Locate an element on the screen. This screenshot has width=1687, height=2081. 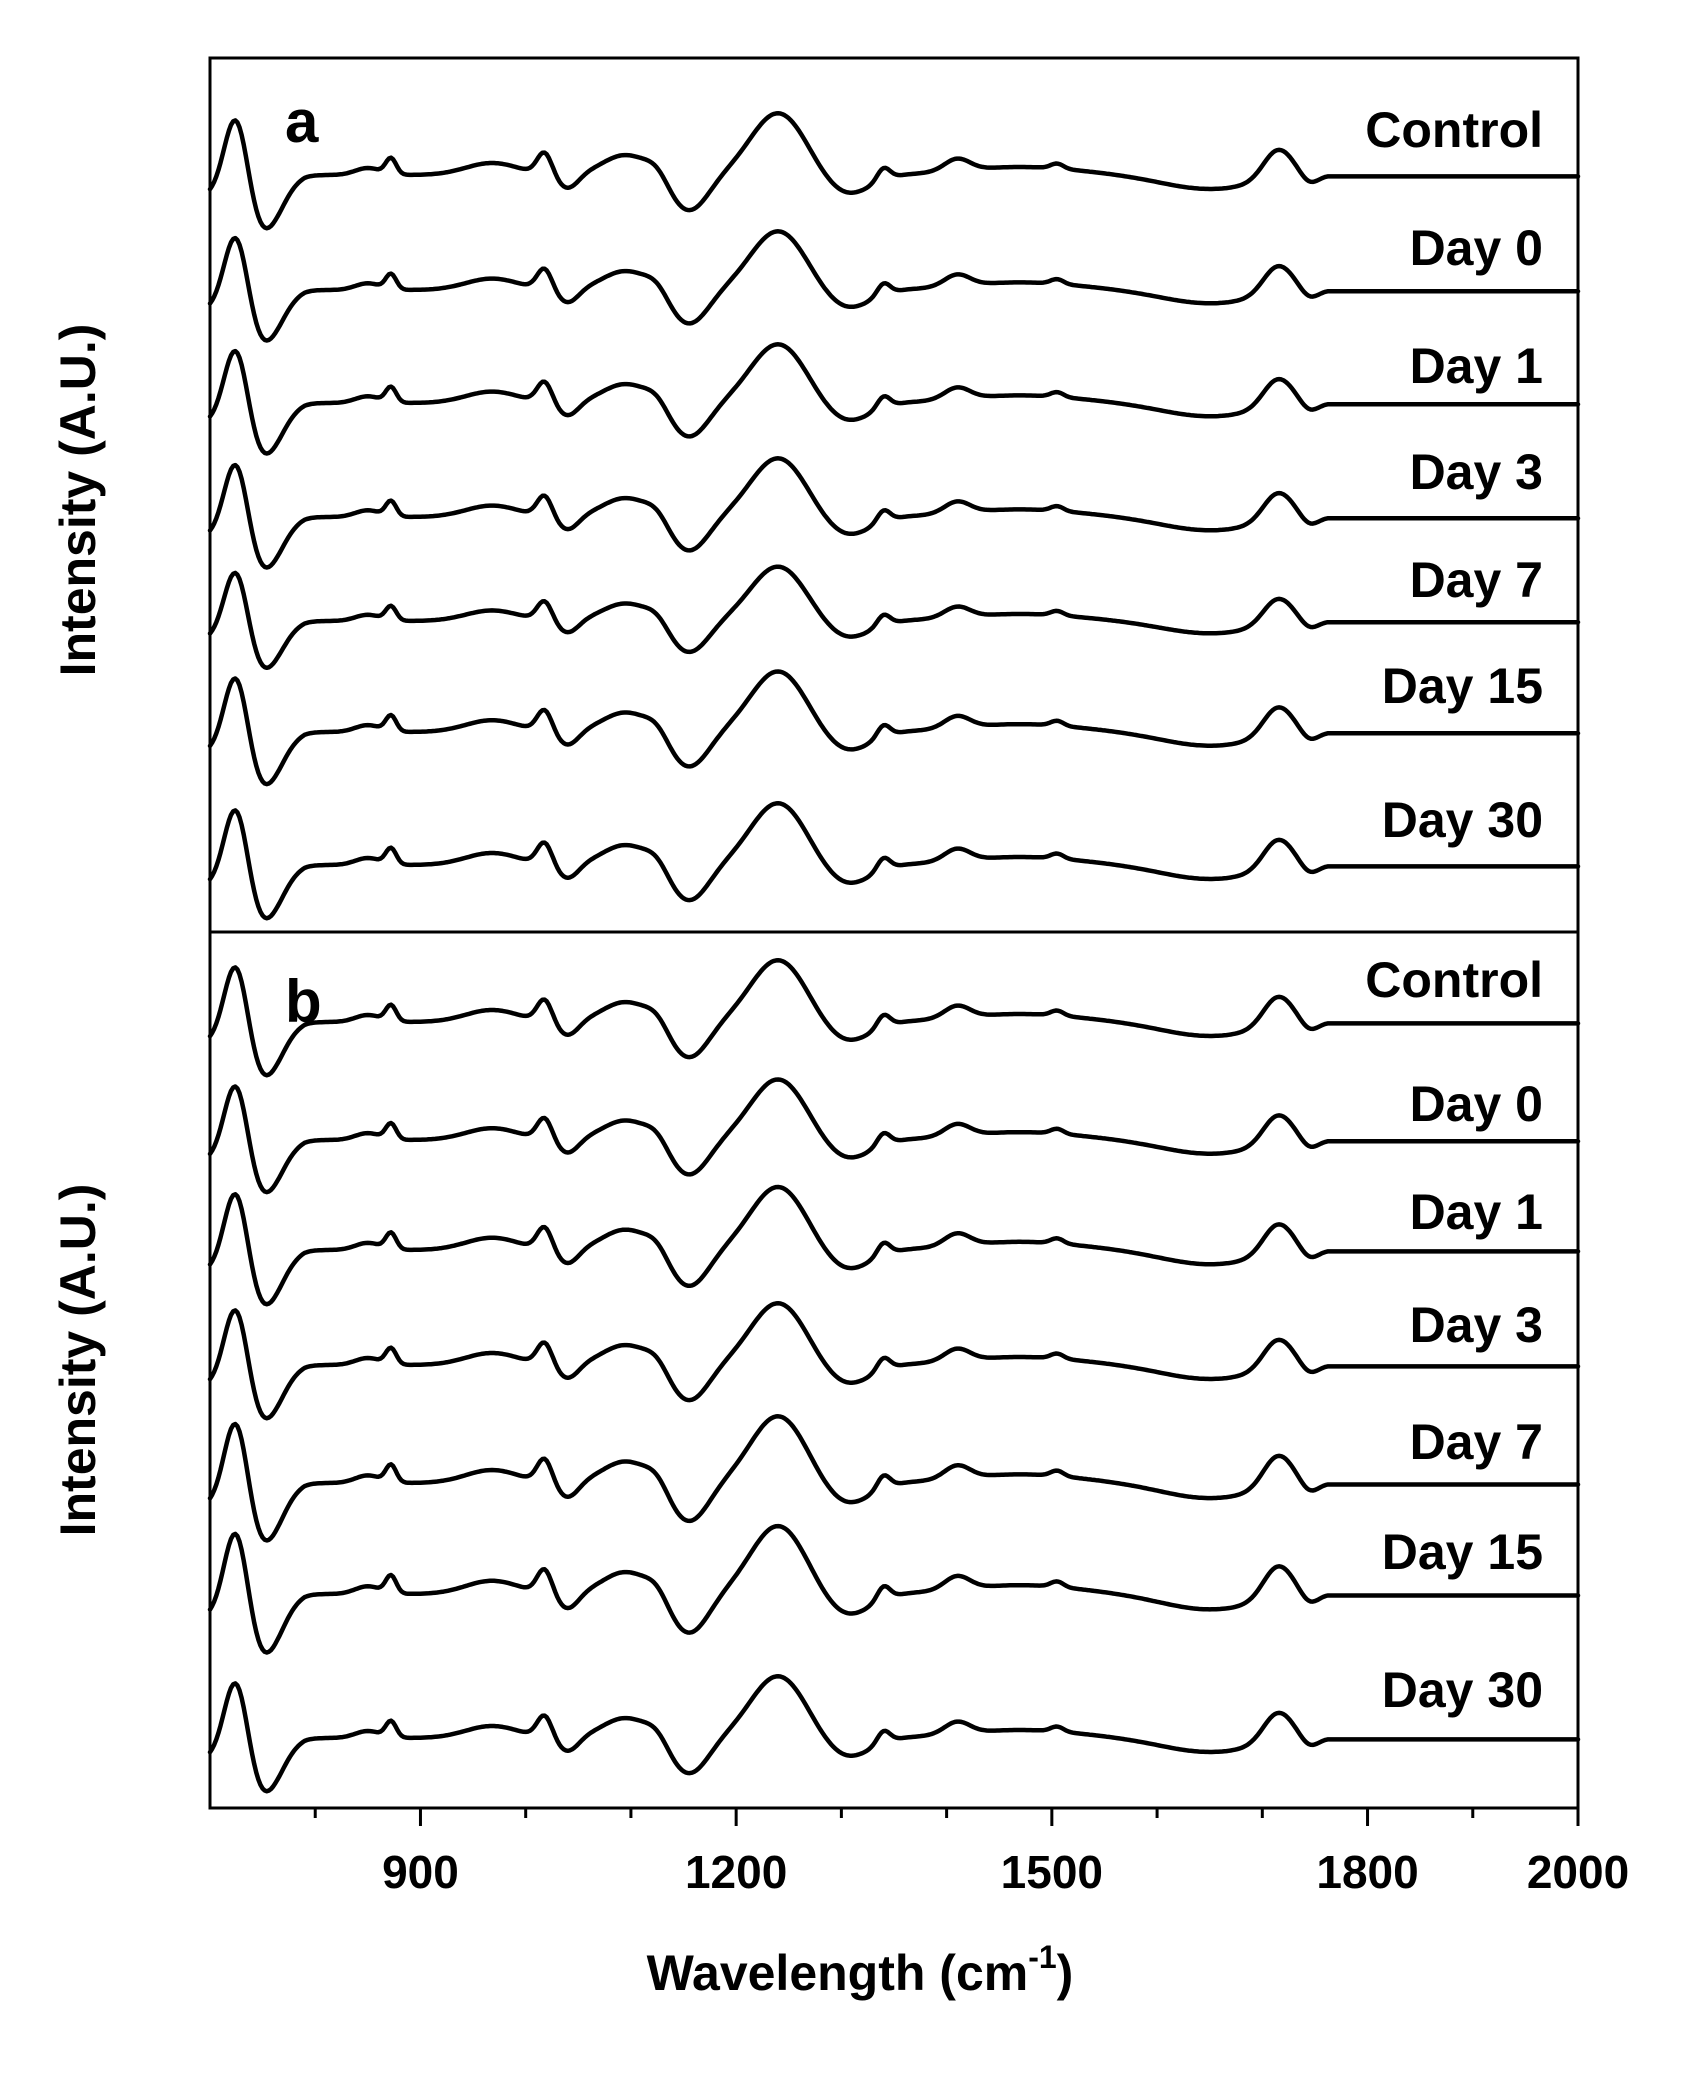
panel-b-day-1-label: Day 1 is located at coordinates (1476, 1212).